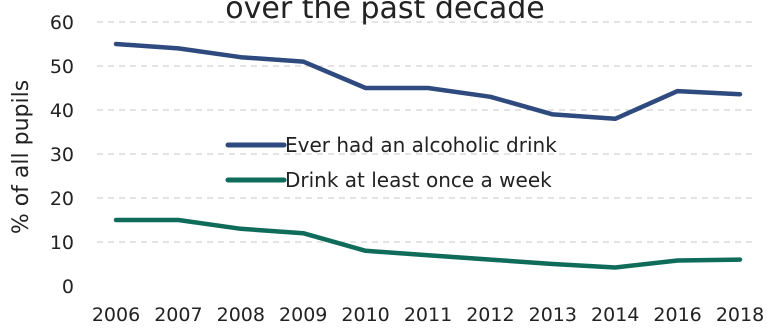 The height and width of the screenshot is (329, 767). I want to click on x-tick-label: 2011, so click(428, 315).